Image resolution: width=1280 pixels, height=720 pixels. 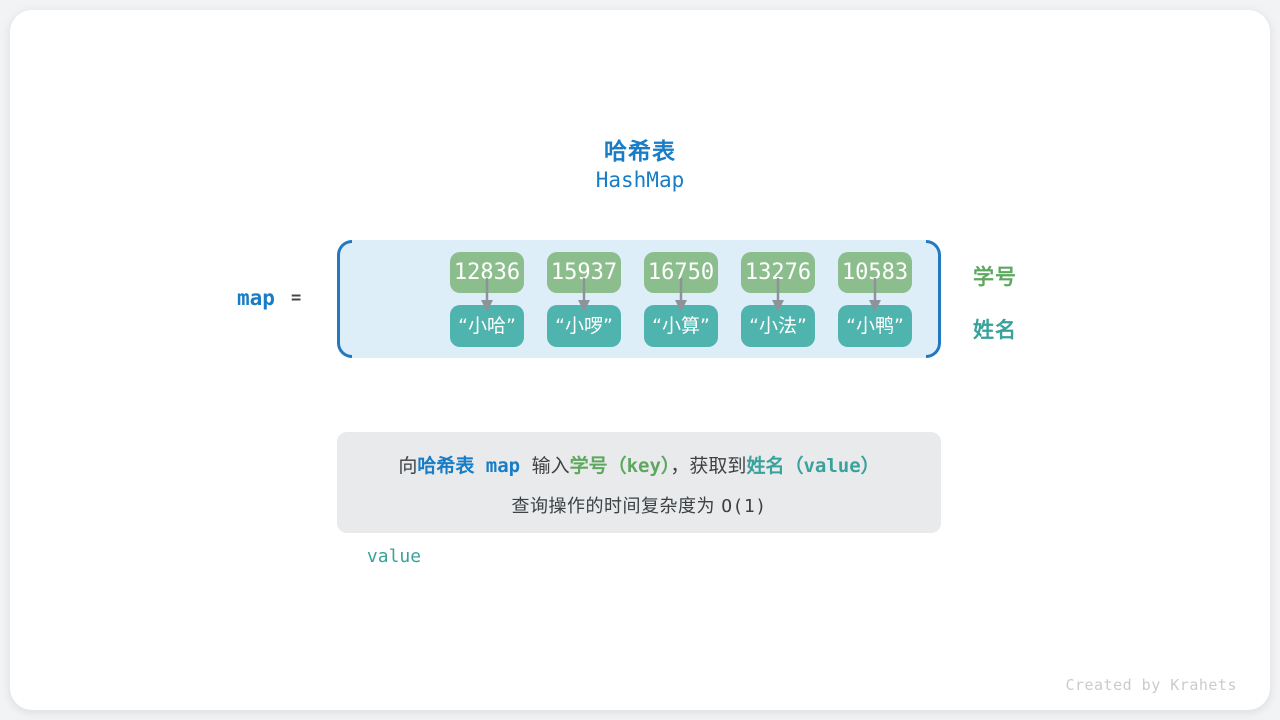 What do you see at coordinates (708, 466) in the screenshot?
I see `text-segment: ，获取到` at bounding box center [708, 466].